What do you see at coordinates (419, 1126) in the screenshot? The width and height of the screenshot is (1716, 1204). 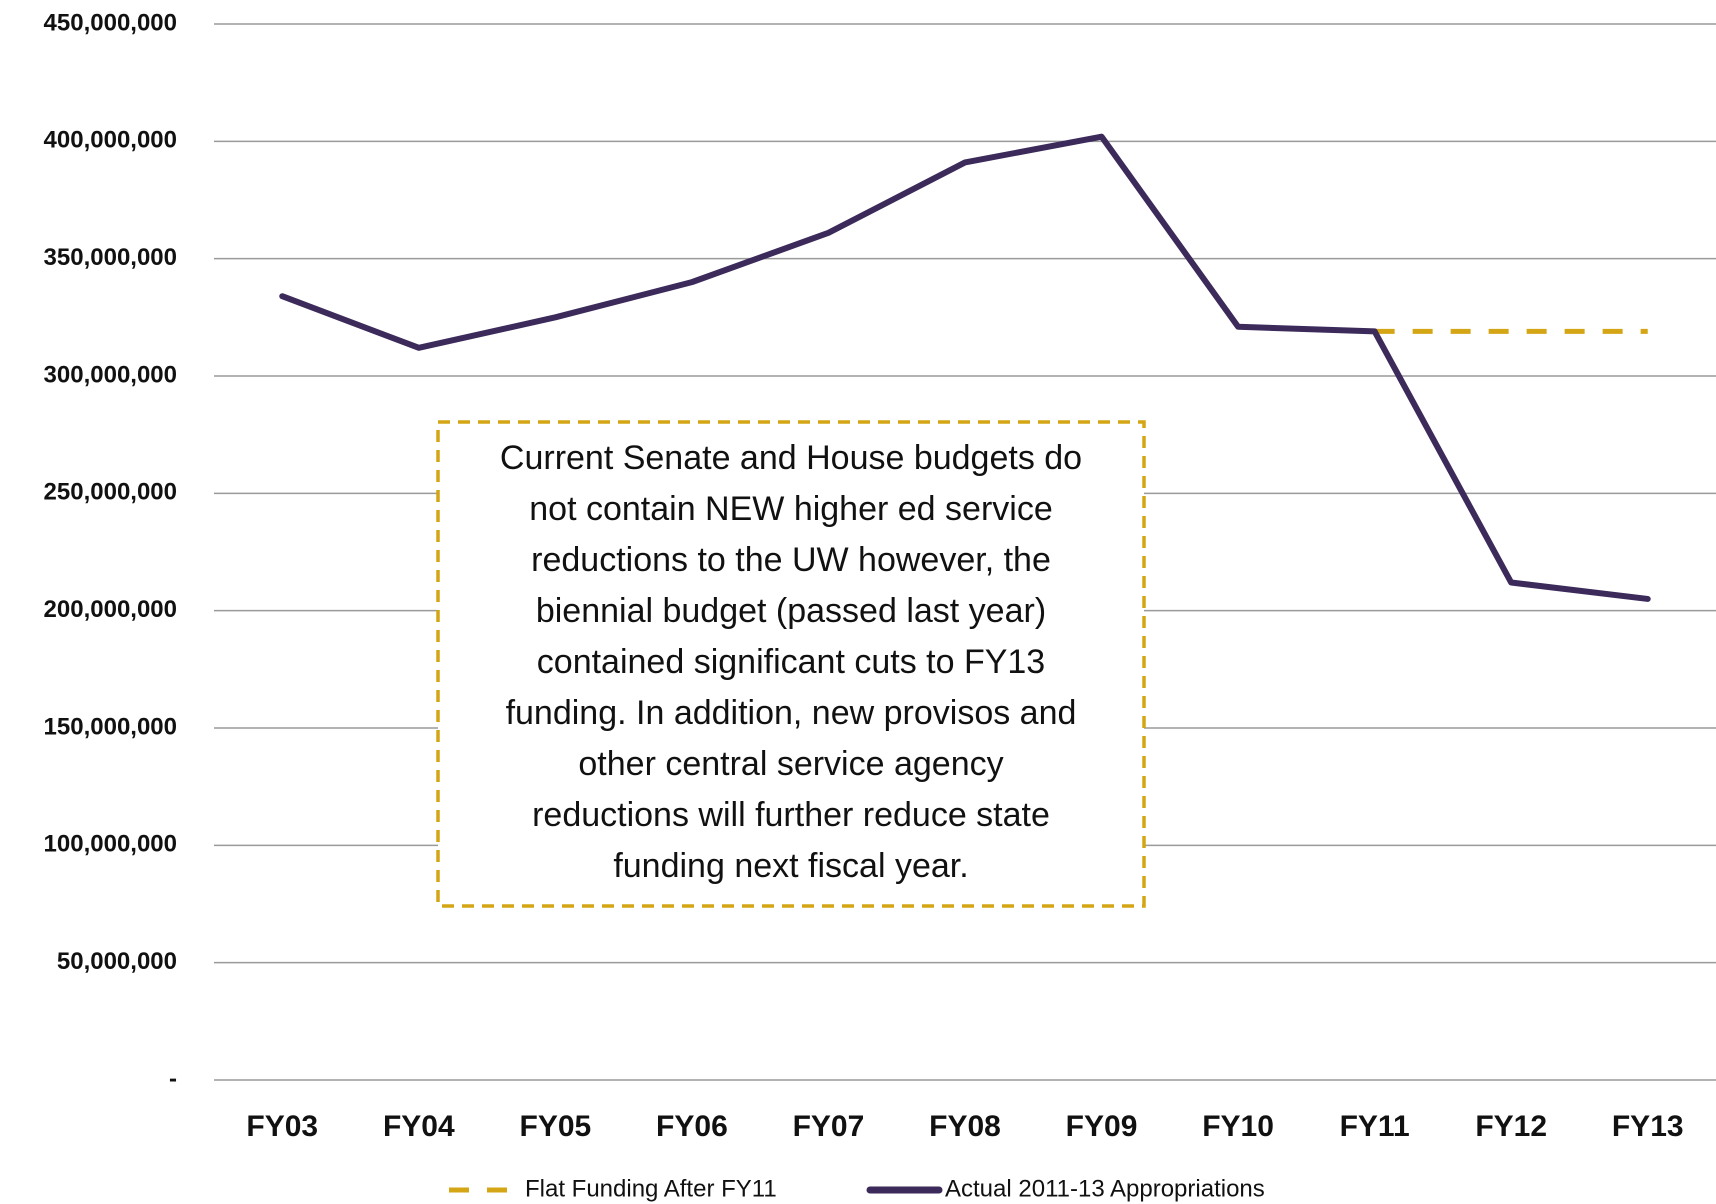 I see `x-tick-label: FY04` at bounding box center [419, 1126].